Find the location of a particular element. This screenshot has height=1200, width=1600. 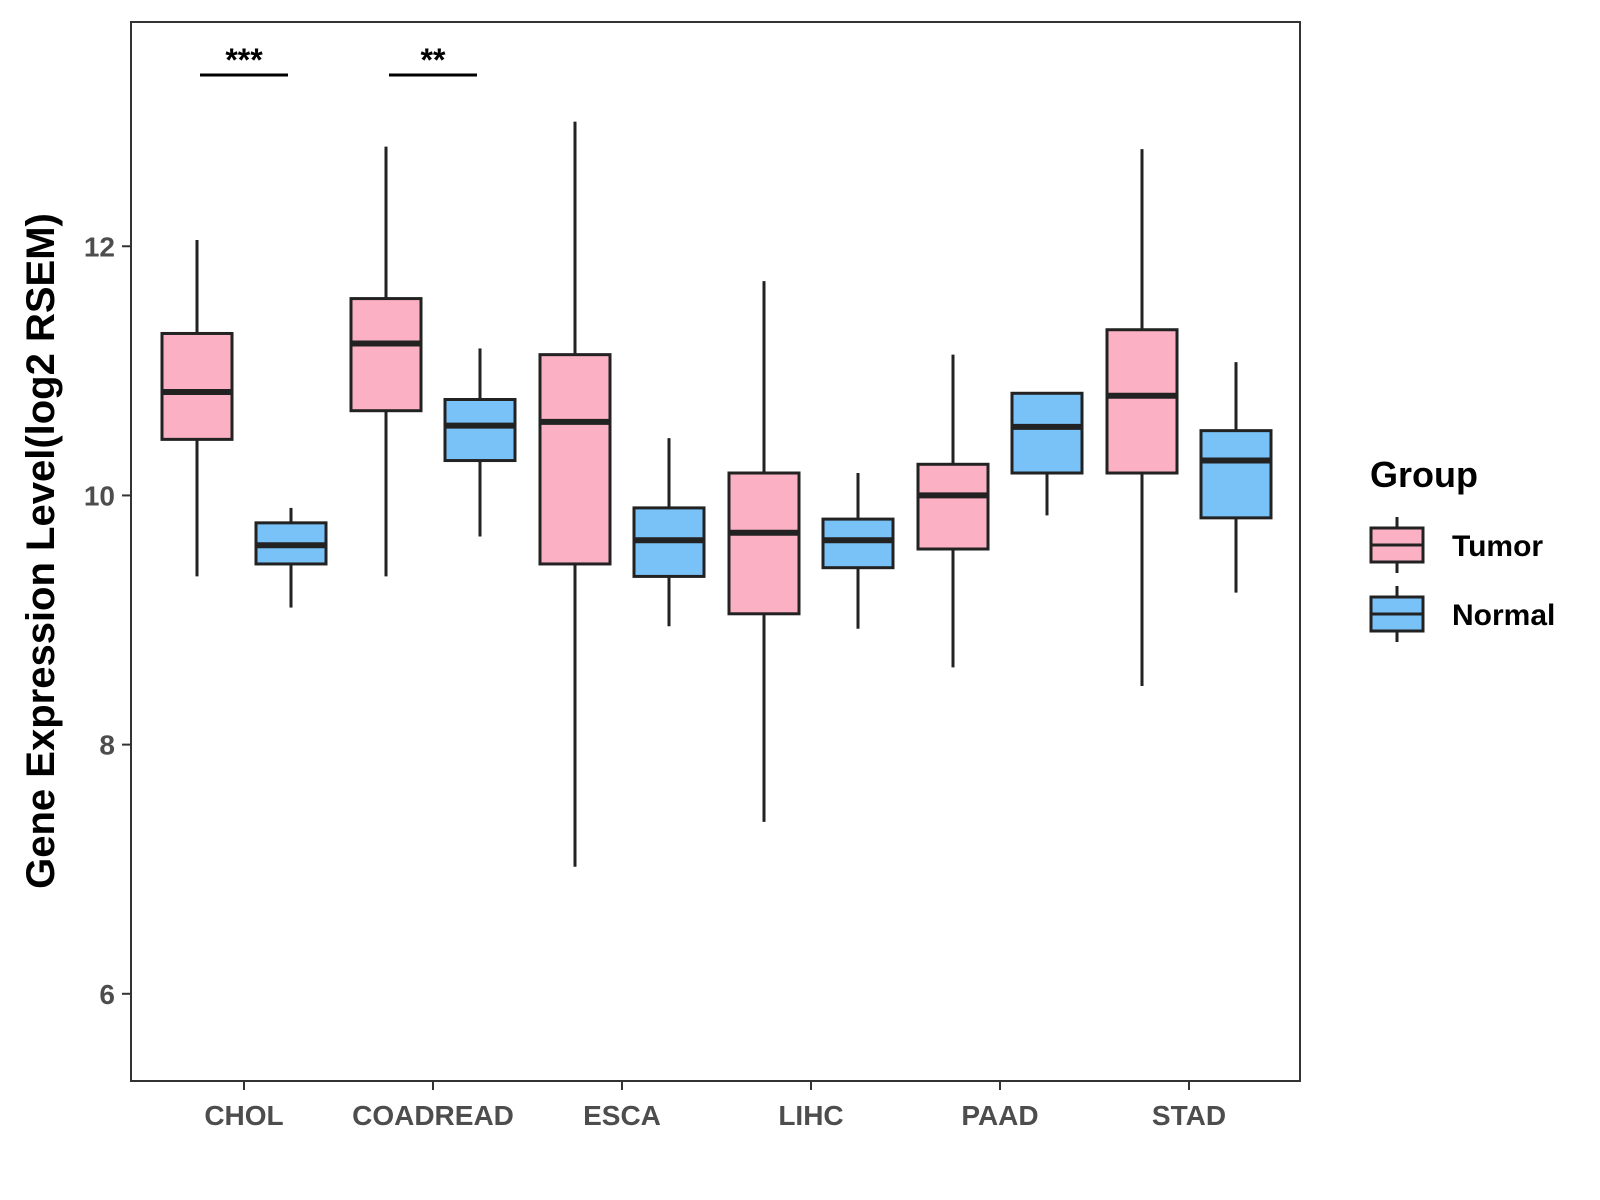

y-tick-label-12: 12 is located at coordinates (99, 246).